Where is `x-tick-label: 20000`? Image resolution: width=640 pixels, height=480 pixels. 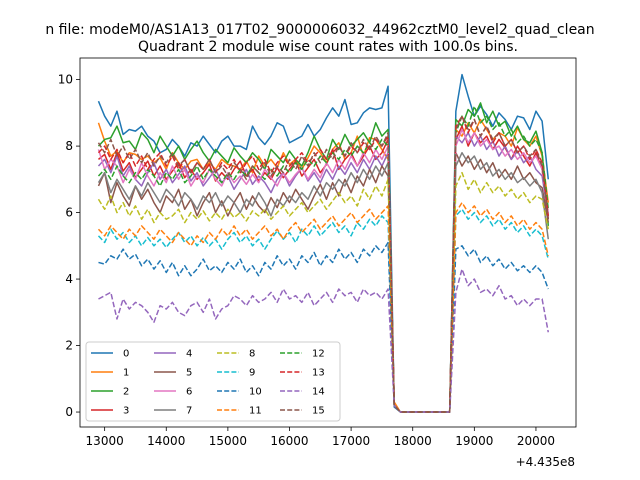
x-tick-label: 20000 is located at coordinates (536, 441).